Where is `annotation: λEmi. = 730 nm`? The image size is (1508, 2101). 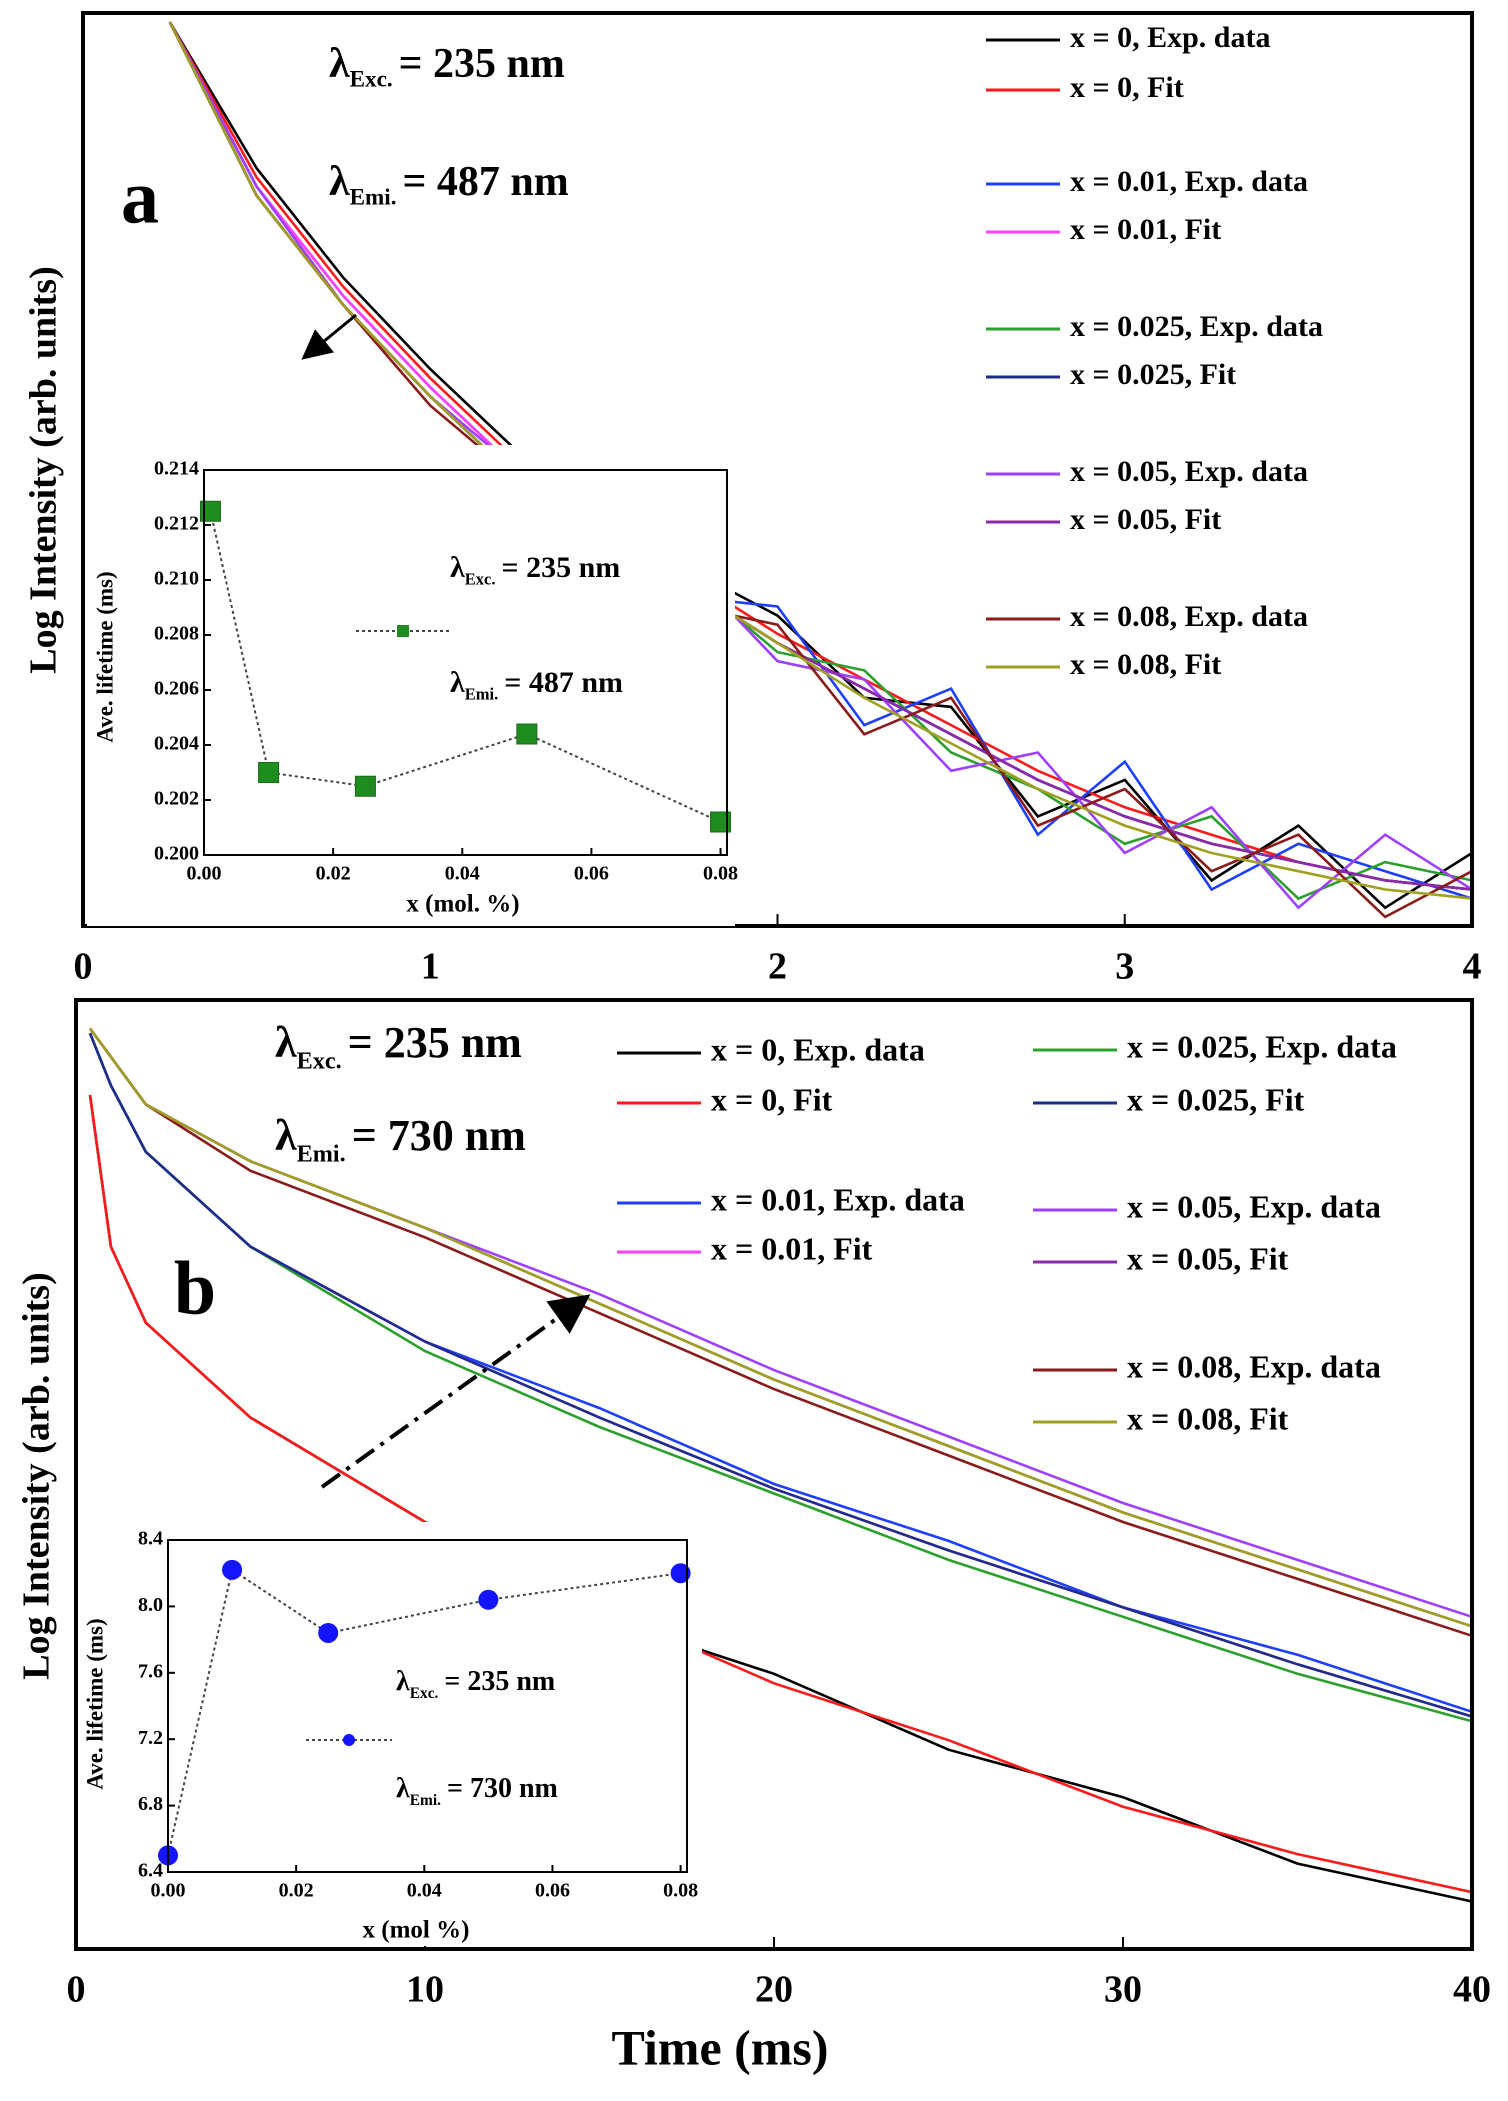
annotation: λEmi. = 730 nm is located at coordinates (400, 1139).